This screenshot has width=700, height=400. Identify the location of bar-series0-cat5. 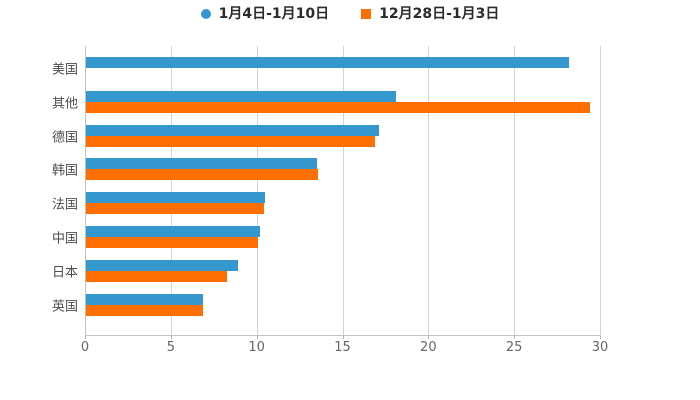
(173, 232).